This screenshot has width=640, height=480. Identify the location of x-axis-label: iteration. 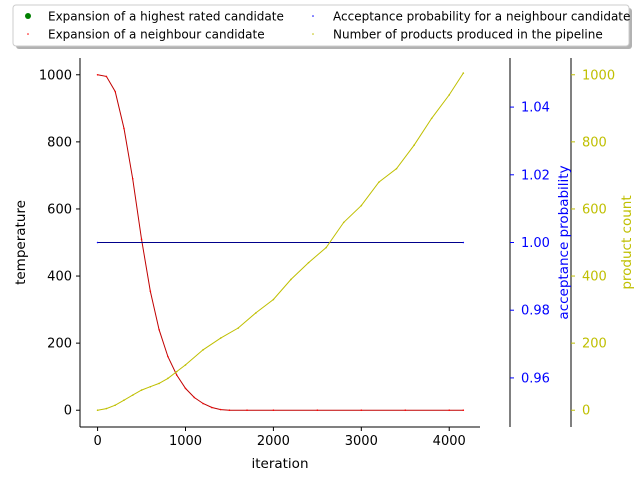
(279, 464).